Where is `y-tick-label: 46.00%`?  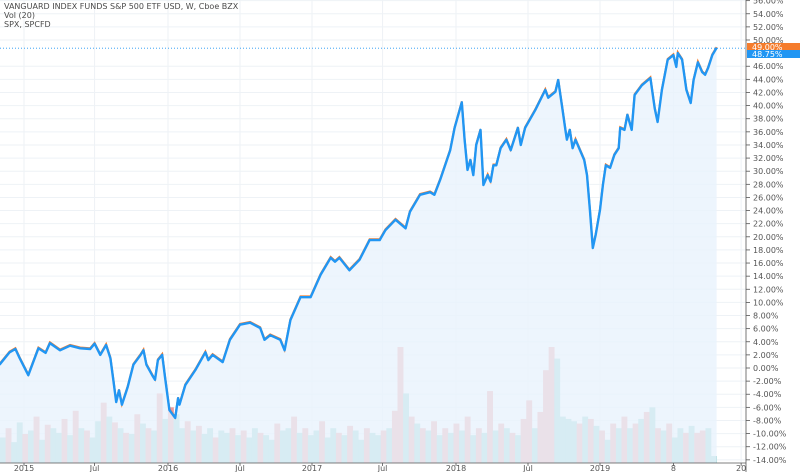 y-tick-label: 46.00% is located at coordinates (768, 66).